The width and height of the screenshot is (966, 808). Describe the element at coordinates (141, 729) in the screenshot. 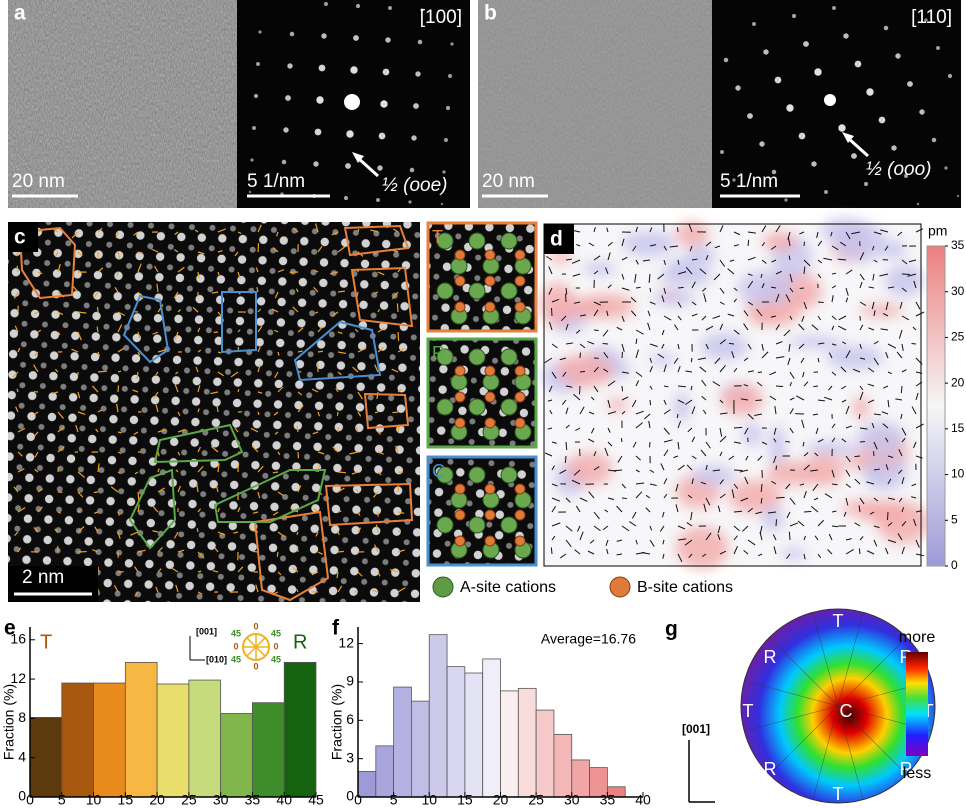

I see `bar` at that location.